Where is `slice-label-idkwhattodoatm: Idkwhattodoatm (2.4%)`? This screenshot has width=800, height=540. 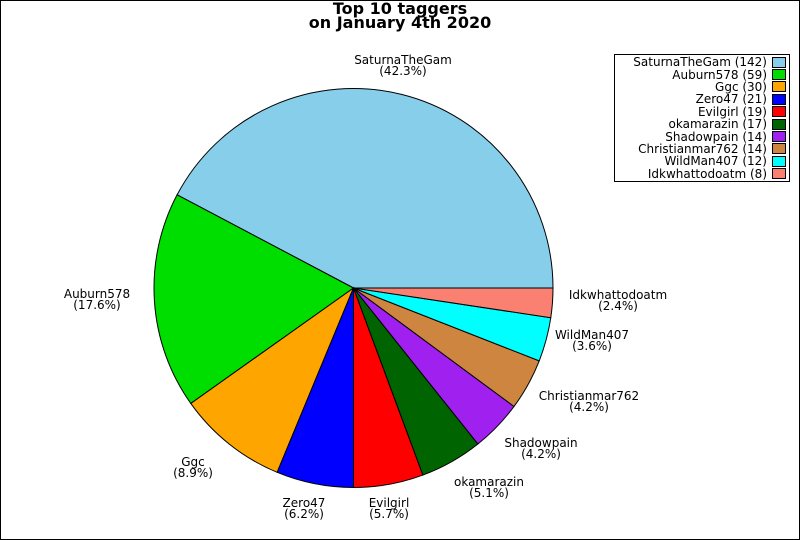 slice-label-idkwhattodoatm: Idkwhattodoatm (2.4%) is located at coordinates (618, 300).